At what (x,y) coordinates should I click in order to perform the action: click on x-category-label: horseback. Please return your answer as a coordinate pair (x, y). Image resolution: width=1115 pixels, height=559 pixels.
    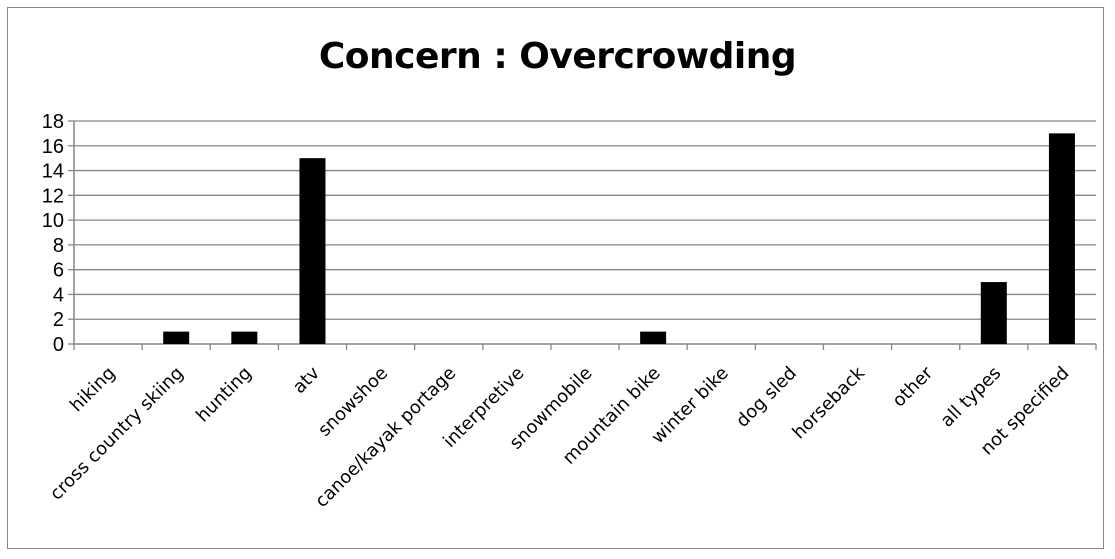
    Looking at the image, I should click on (828, 402).